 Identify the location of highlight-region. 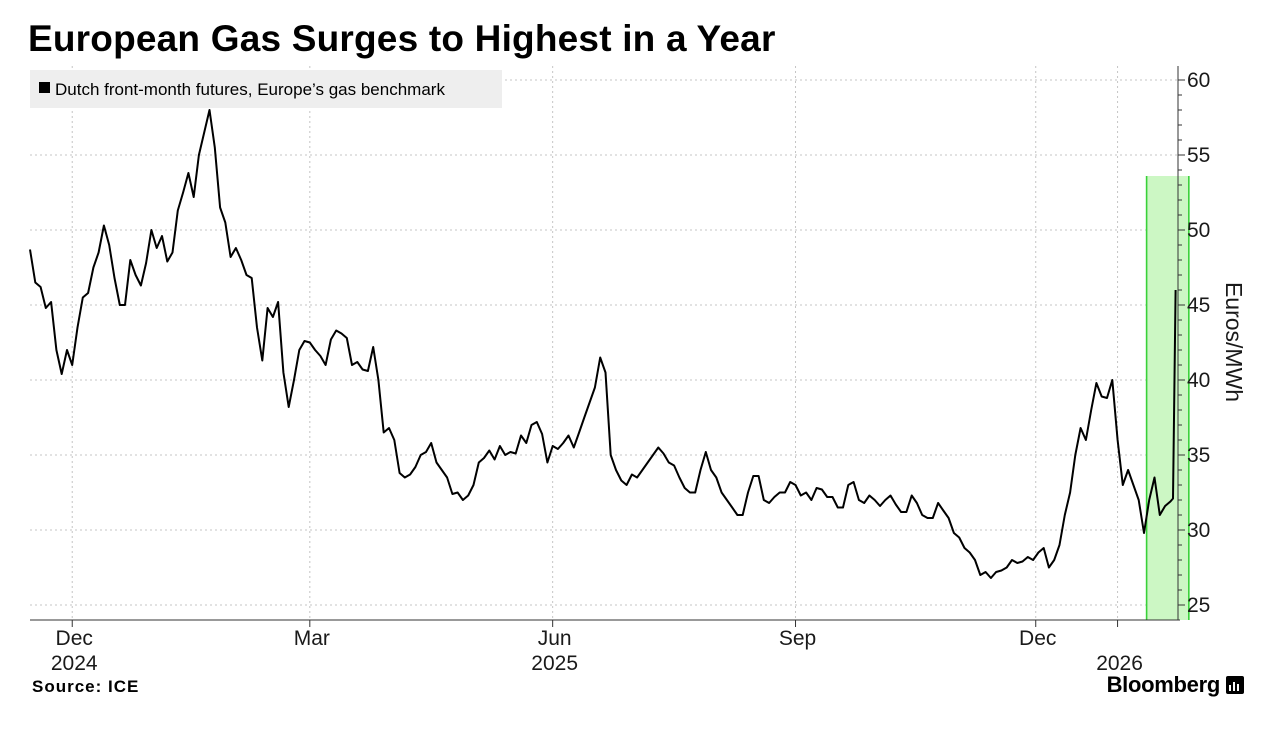
(1167, 398).